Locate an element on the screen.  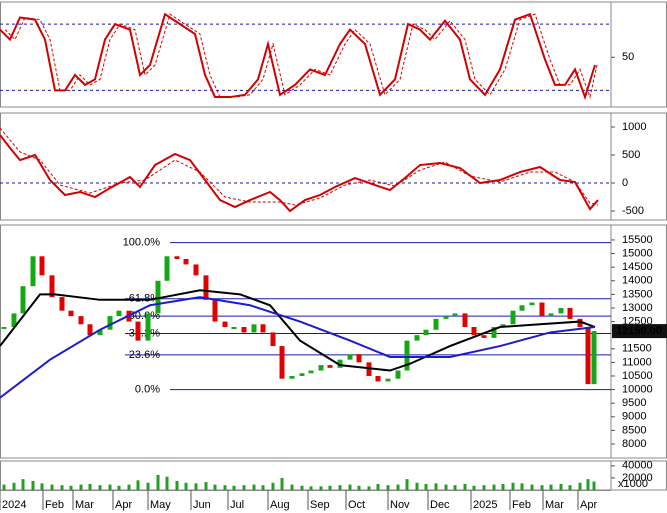
last-price-label: 12150.00 is located at coordinates (639, 331).